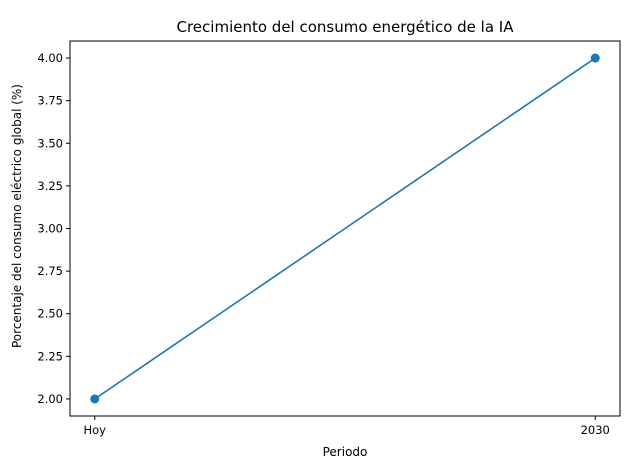  I want to click on x-axis-label: Periodo, so click(345, 452).